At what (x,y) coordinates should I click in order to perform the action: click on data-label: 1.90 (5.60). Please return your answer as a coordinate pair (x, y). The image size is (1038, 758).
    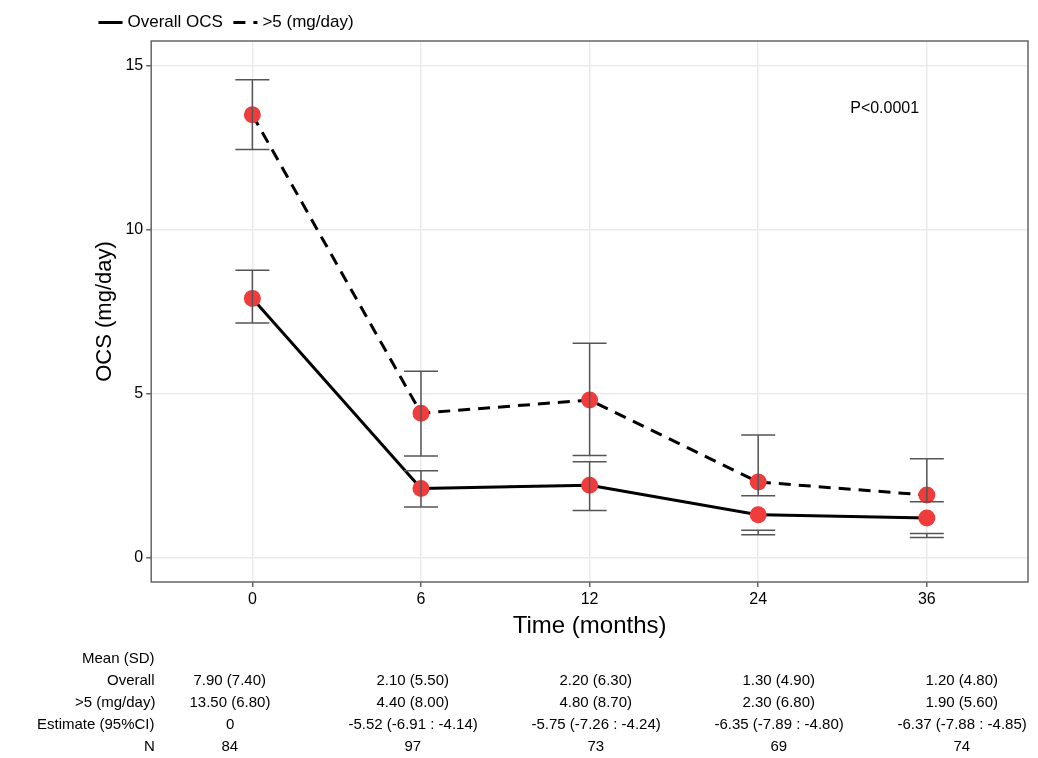
    Looking at the image, I should click on (962, 702).